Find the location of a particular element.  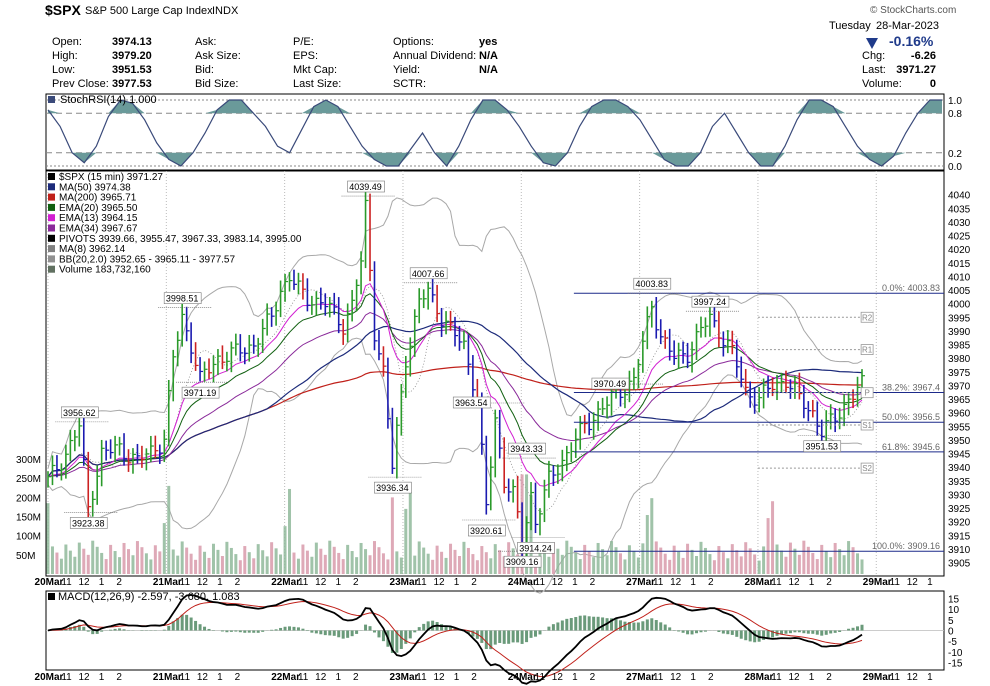

price-xlabel-13: 1 is located at coordinates (338, 582).